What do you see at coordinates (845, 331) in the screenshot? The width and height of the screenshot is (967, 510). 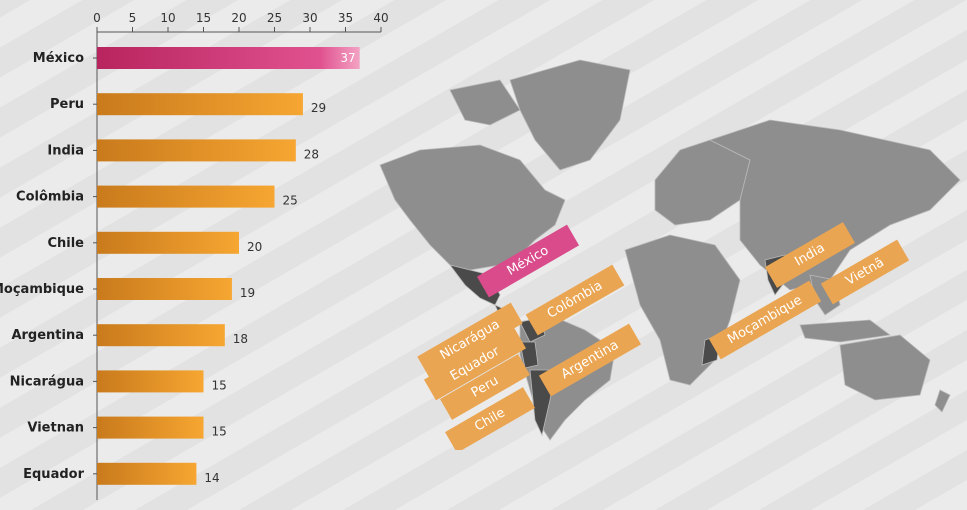 I see `map-indonesia` at bounding box center [845, 331].